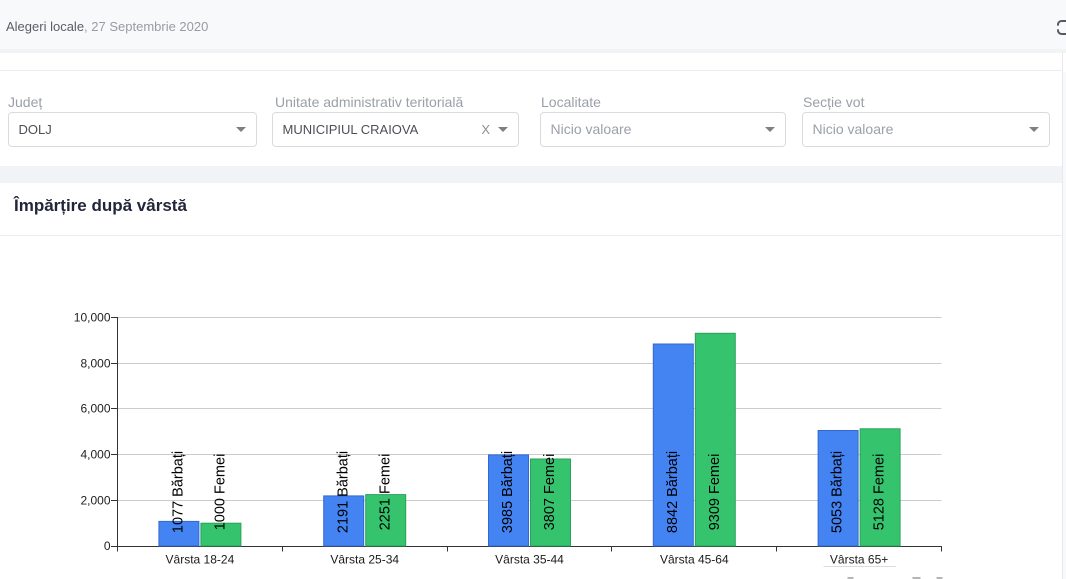  What do you see at coordinates (859, 559) in the screenshot?
I see `svg-text: Vârsta 65+` at bounding box center [859, 559].